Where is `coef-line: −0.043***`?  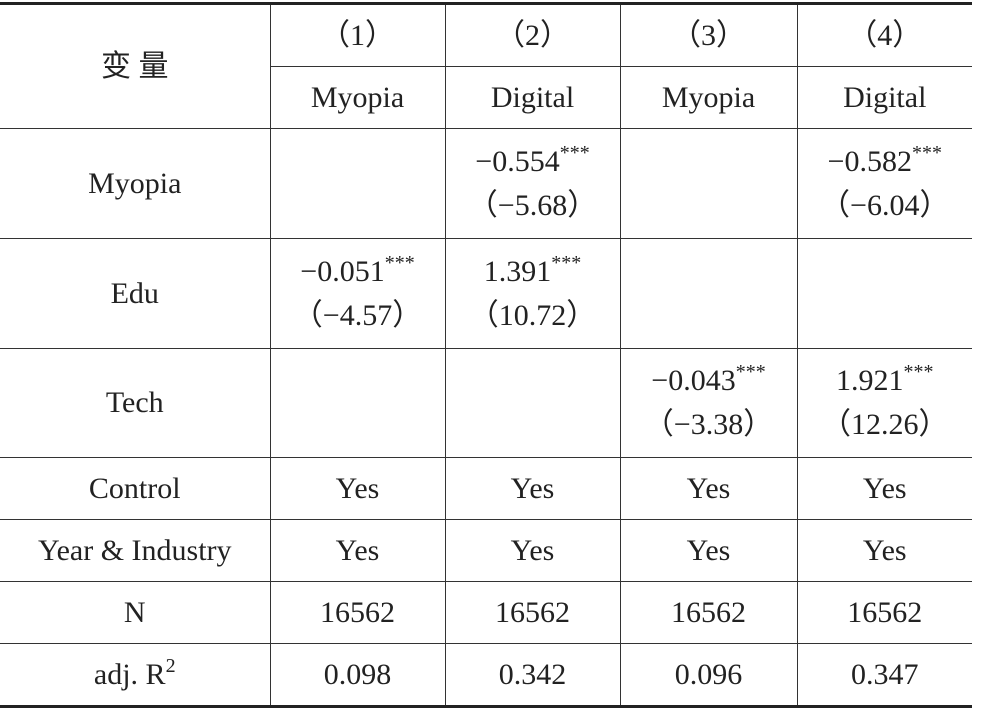
coef-line: −0.043*** is located at coordinates (709, 381).